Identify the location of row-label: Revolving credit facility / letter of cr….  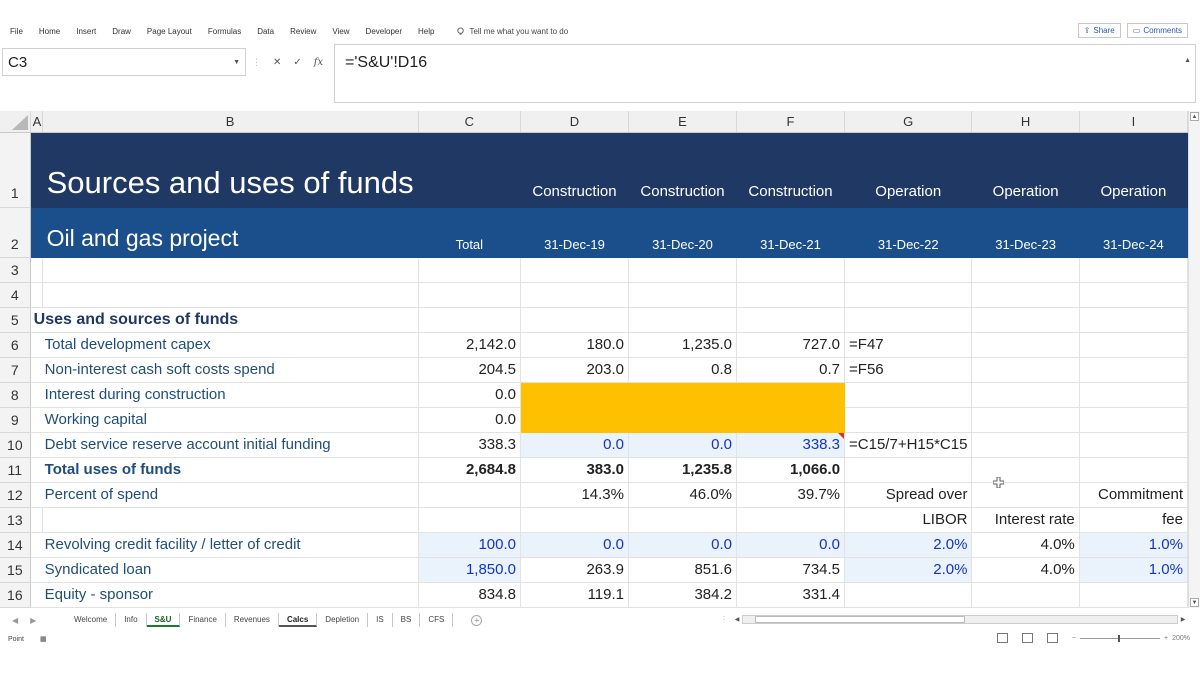
(224, 545).